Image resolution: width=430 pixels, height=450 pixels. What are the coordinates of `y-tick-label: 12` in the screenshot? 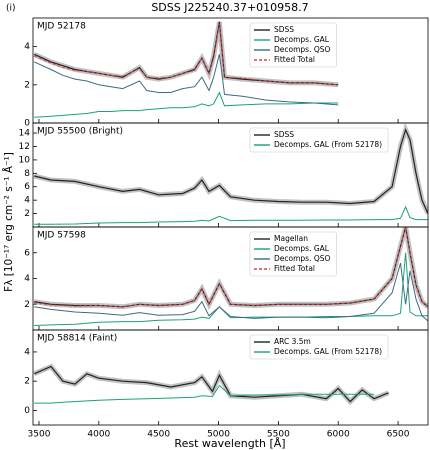 It's located at (24, 147).